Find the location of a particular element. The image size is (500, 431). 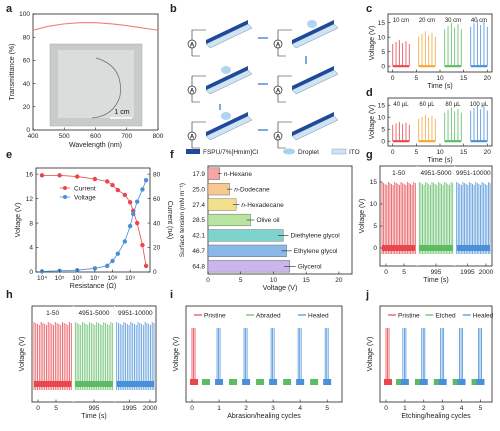

droplet is located at coordinates (226, 70).